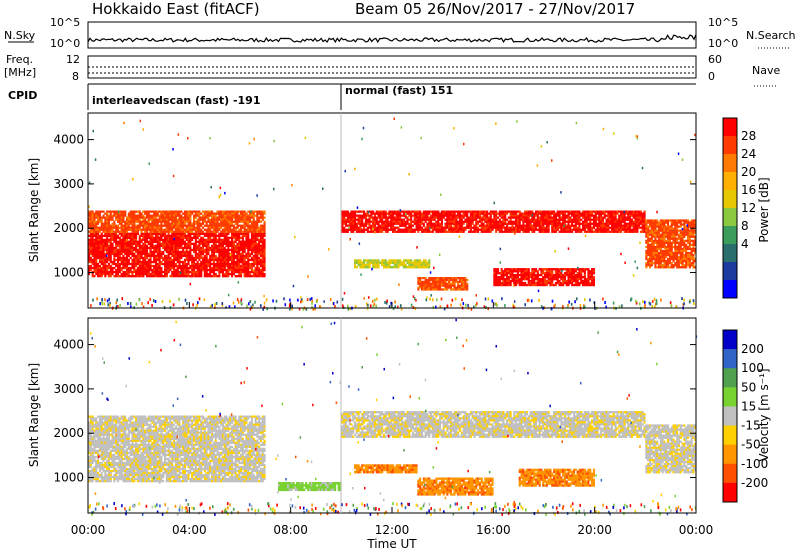 The height and width of the screenshot is (554, 800). Describe the element at coordinates (715, 59) in the screenshot. I see `nave-tick-high: 60` at that location.